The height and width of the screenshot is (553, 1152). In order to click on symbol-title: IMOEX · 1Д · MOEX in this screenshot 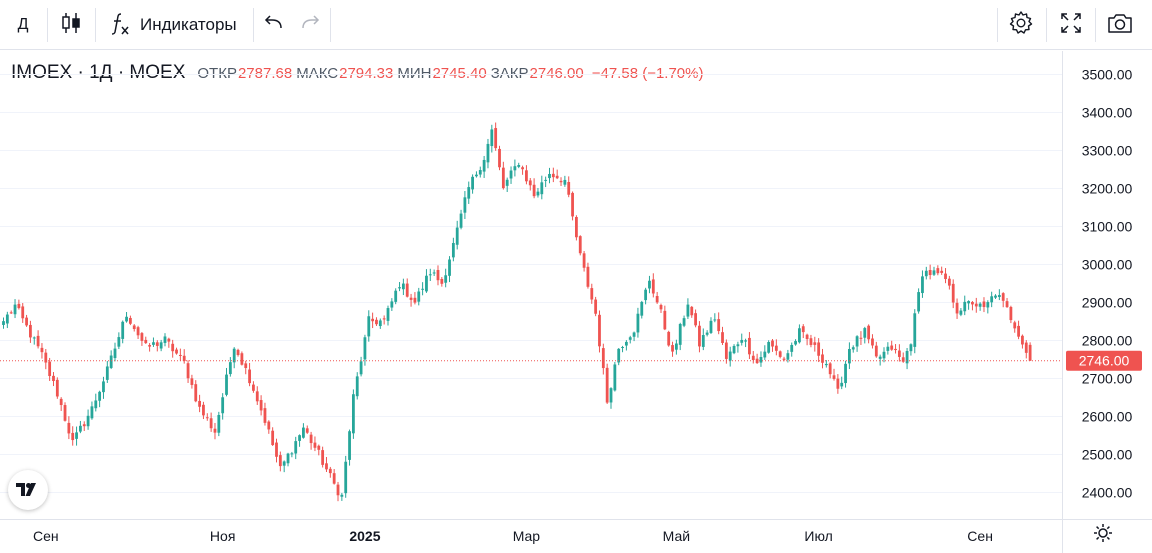, I will do `click(98, 72)`.